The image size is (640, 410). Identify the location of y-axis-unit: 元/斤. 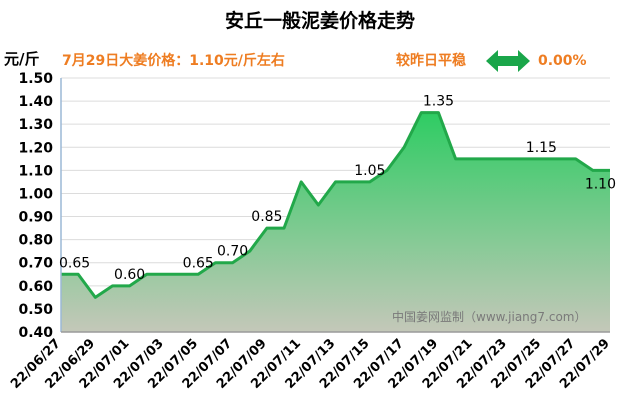
(21, 59).